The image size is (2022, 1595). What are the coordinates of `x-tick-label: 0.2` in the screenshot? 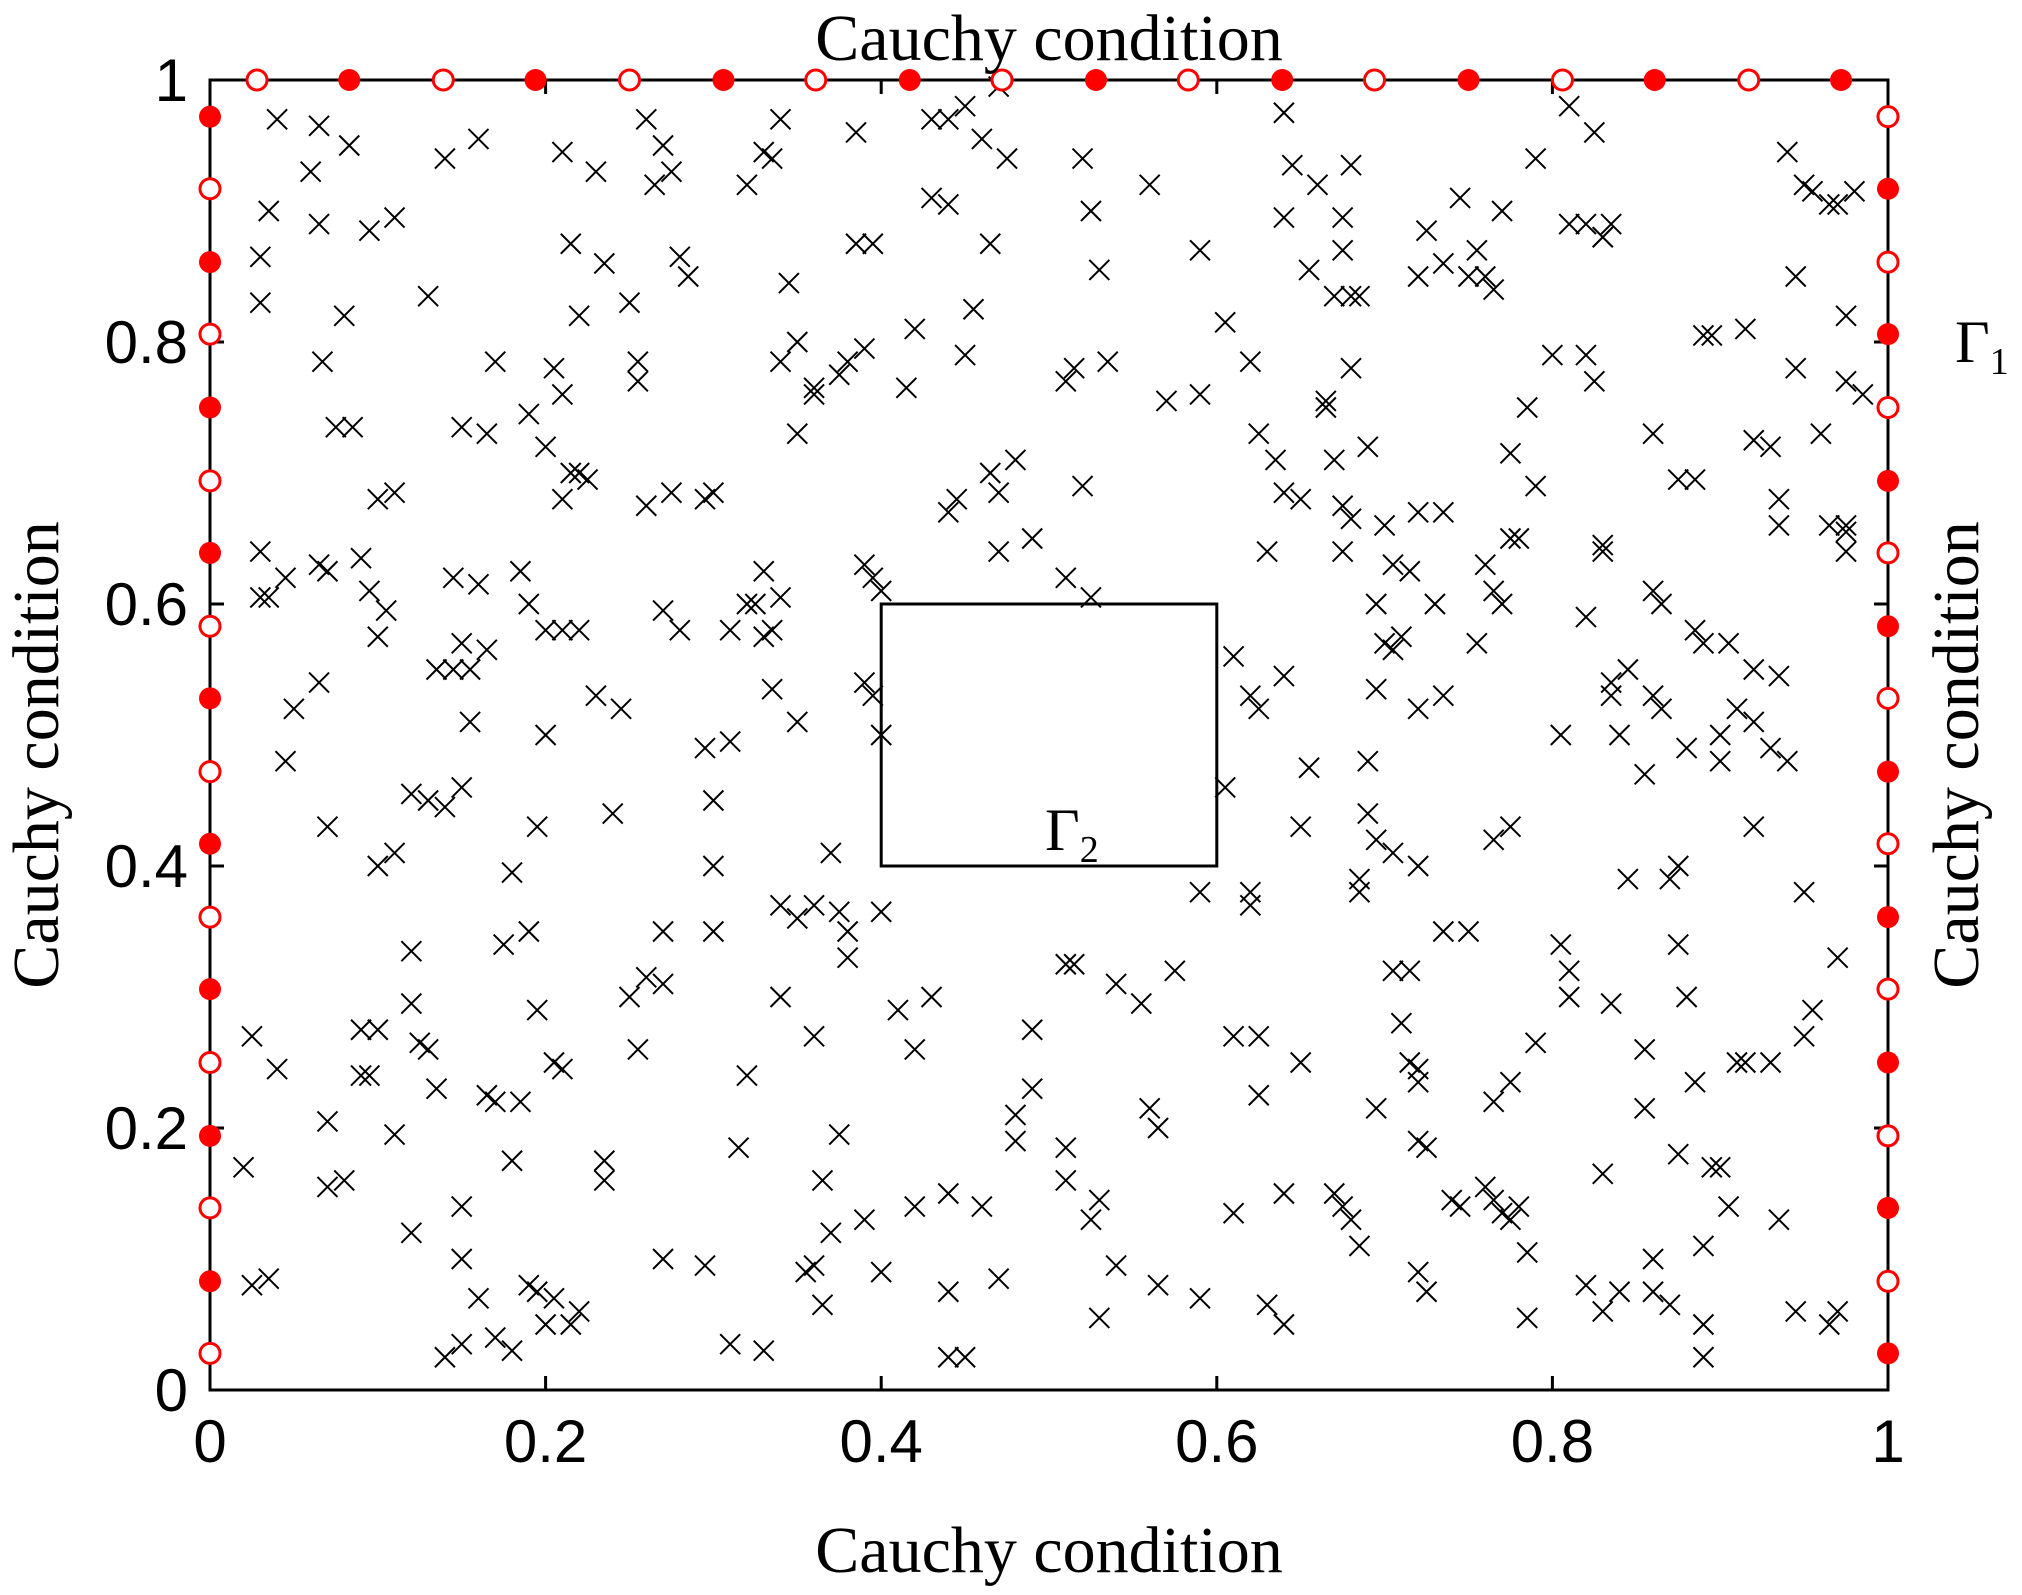 It's located at (545, 1441).